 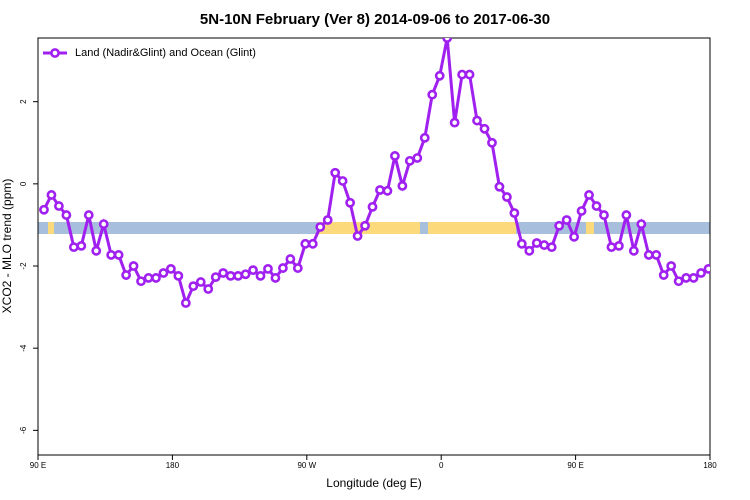 I want to click on y-tick-label: -2, so click(x=23, y=266).